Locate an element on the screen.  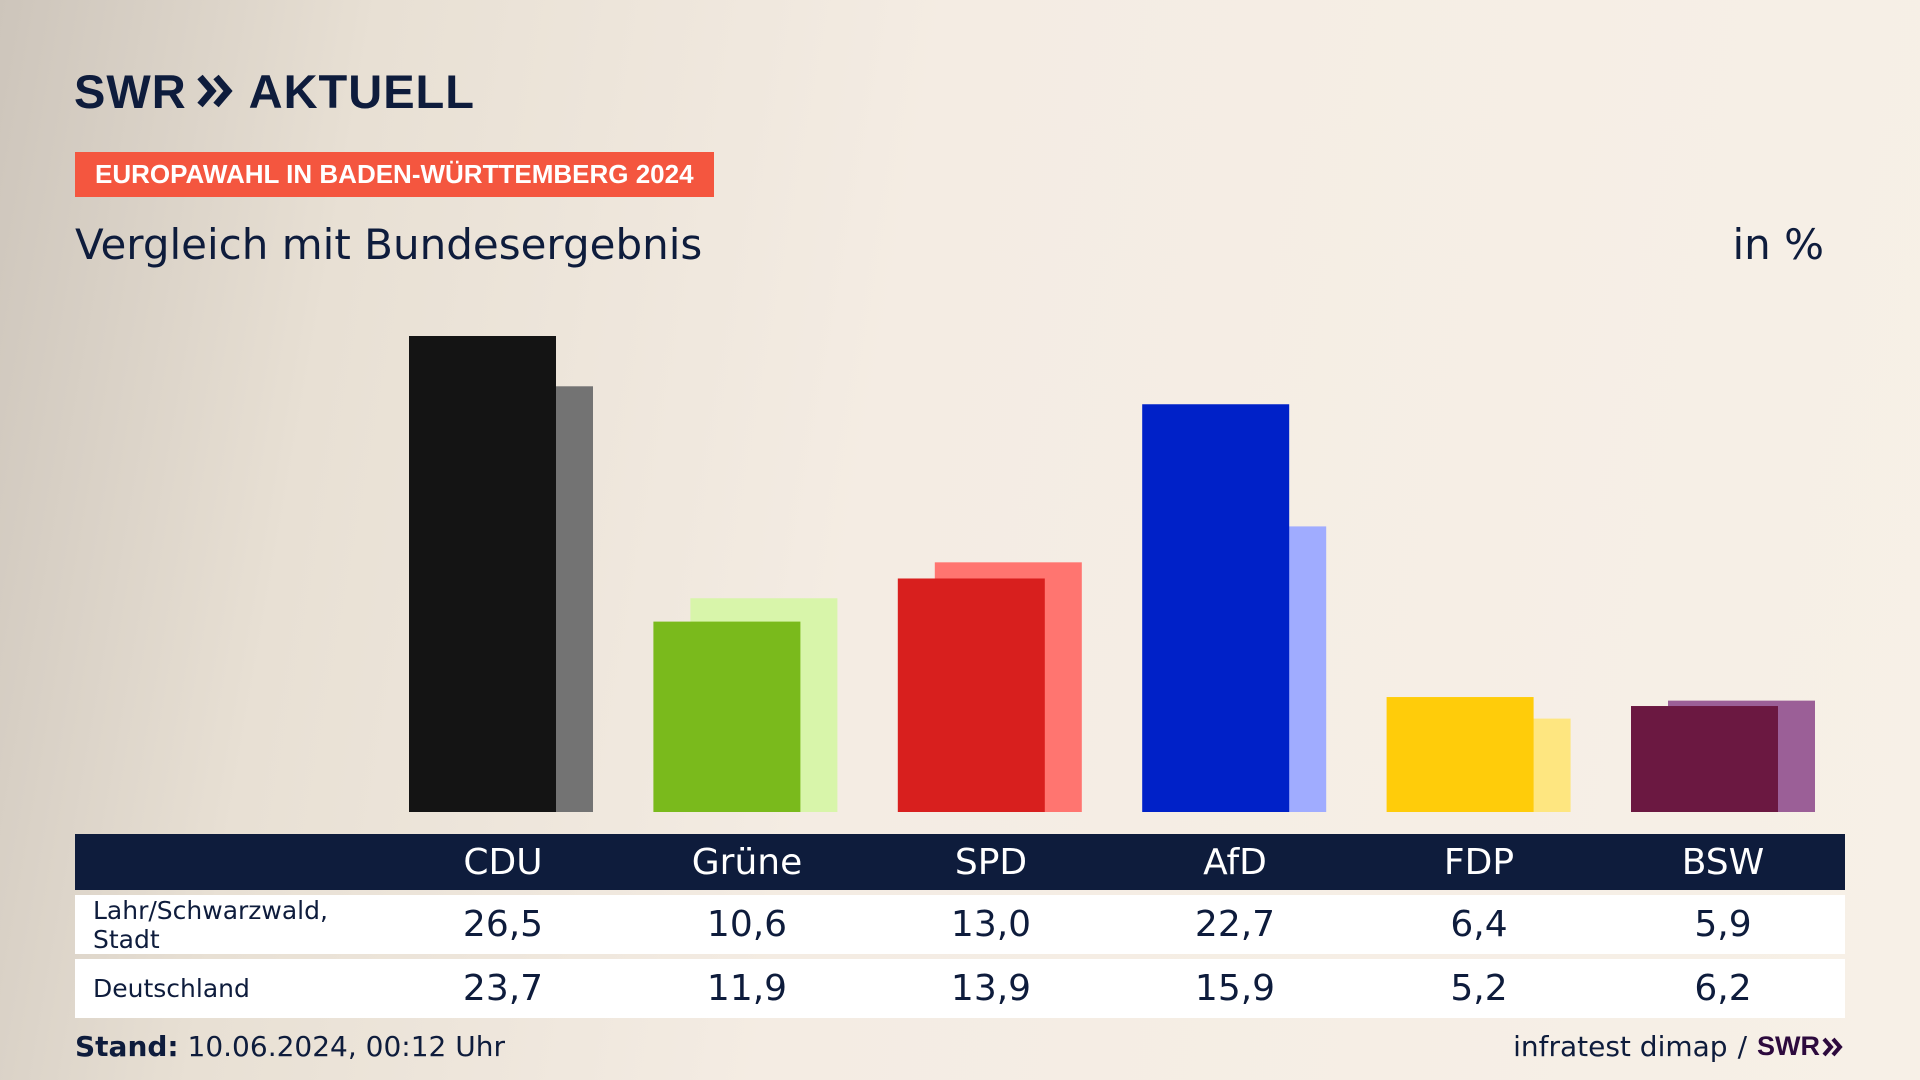
table-header: CDU Grüne SPD AfD FDP BSW is located at coordinates (960, 862).